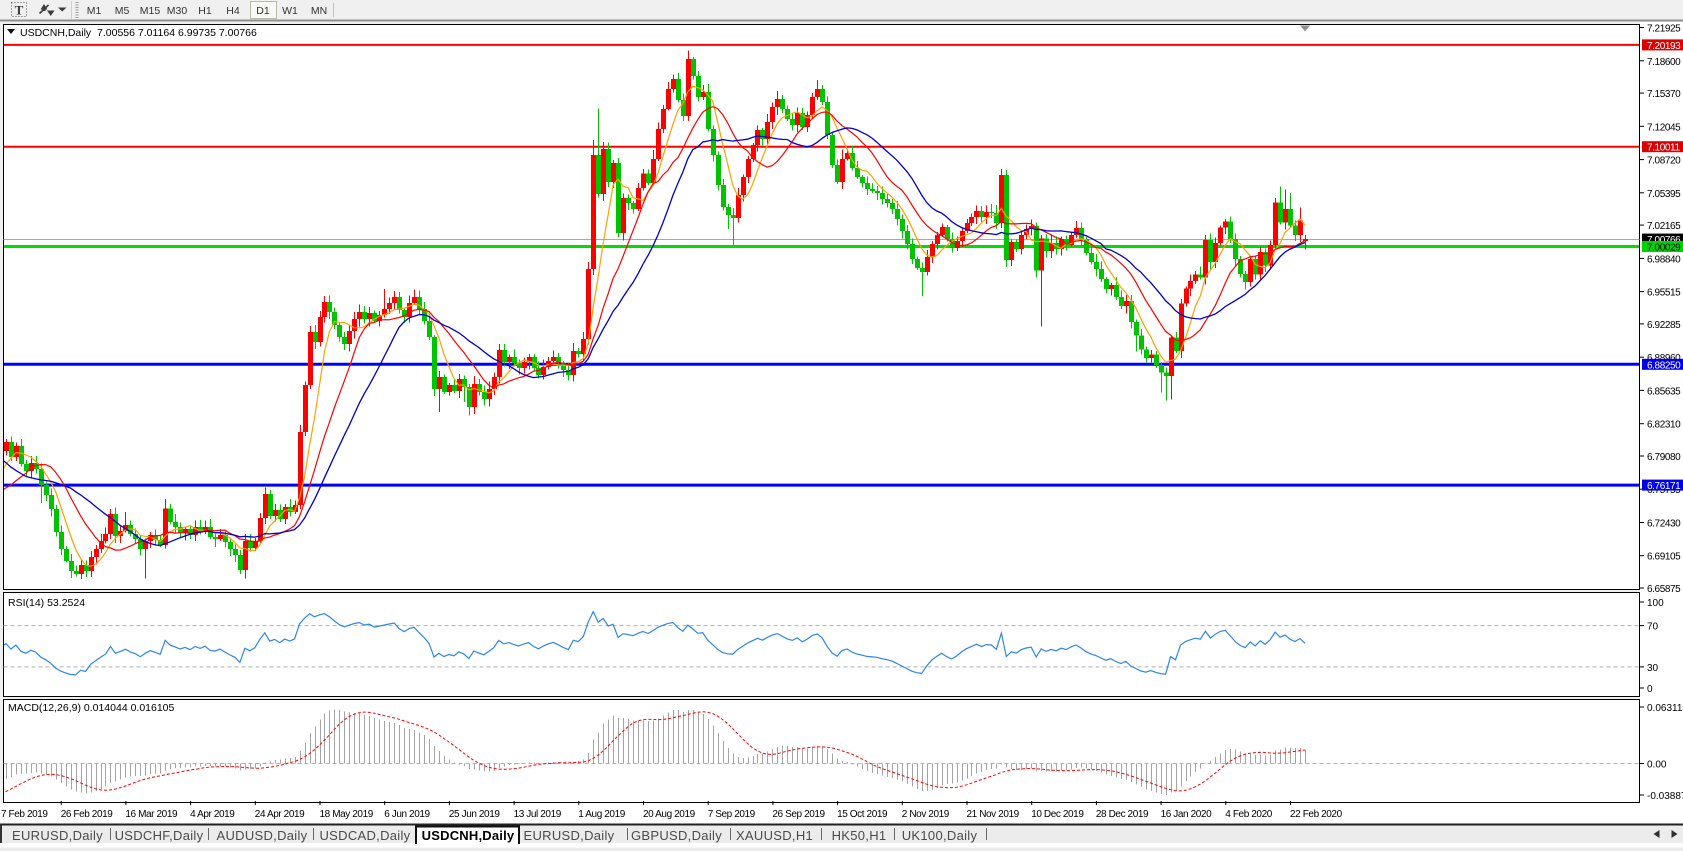 The height and width of the screenshot is (851, 1683). What do you see at coordinates (87, 814) in the screenshot?
I see `svg-text: 26 Feb 2019` at bounding box center [87, 814].